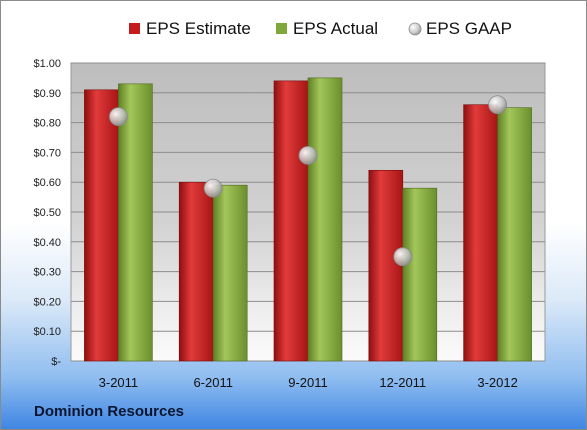  What do you see at coordinates (47, 332) in the screenshot?
I see `y-tick-label: $0.10` at bounding box center [47, 332].